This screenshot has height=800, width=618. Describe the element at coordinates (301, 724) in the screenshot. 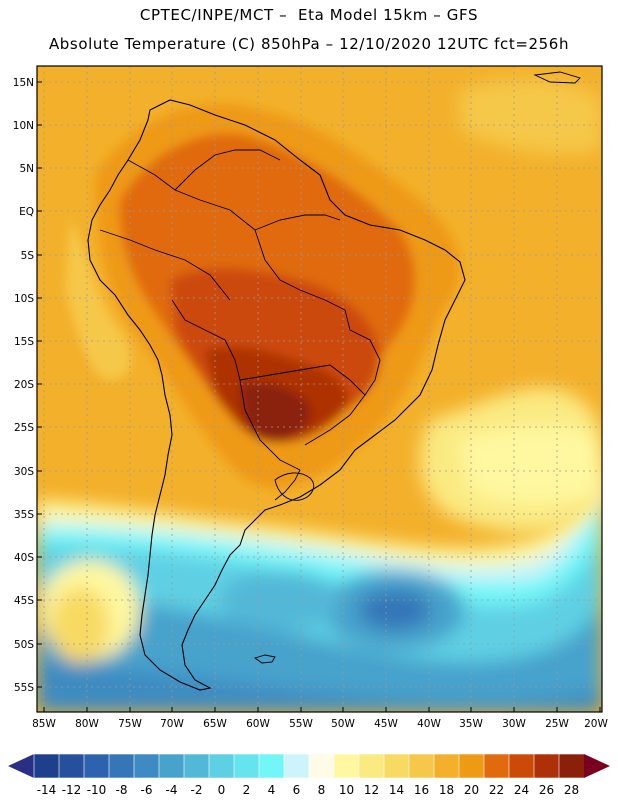

I see `lon-label: 55W` at that location.